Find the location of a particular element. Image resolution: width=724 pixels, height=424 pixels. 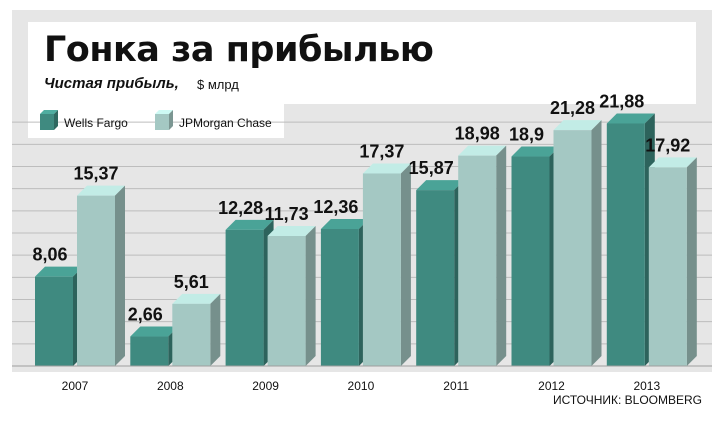

data-label: 15,37 is located at coordinates (95, 174).